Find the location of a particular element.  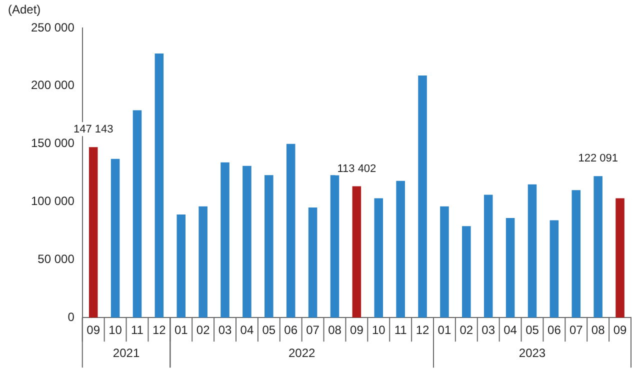

text: 2021 is located at coordinates (126, 353).